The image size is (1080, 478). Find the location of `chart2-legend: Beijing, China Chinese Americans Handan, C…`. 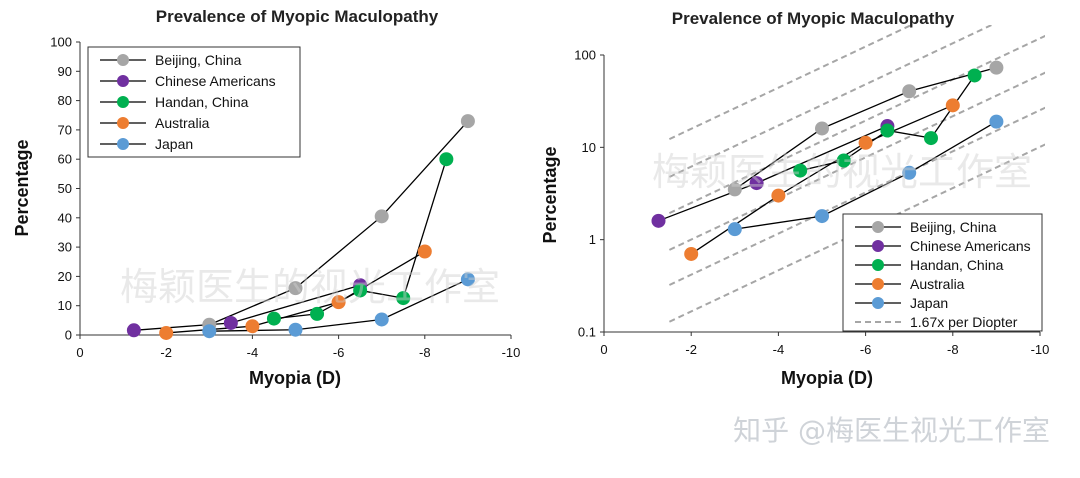

chart2-legend: Beijing, China Chinese Americans Handan, C… is located at coordinates (942, 272).